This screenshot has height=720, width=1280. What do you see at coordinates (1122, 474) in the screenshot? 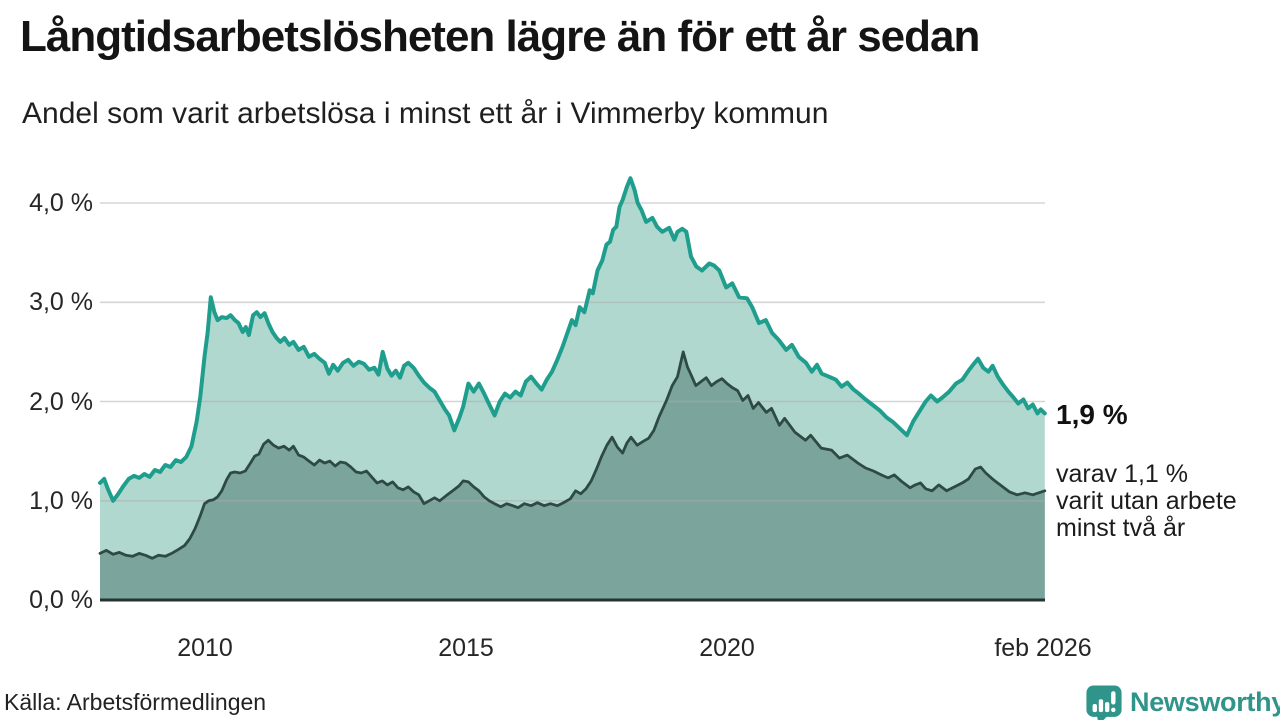
I see `annotation-line: varav 1,1 %` at bounding box center [1122, 474].